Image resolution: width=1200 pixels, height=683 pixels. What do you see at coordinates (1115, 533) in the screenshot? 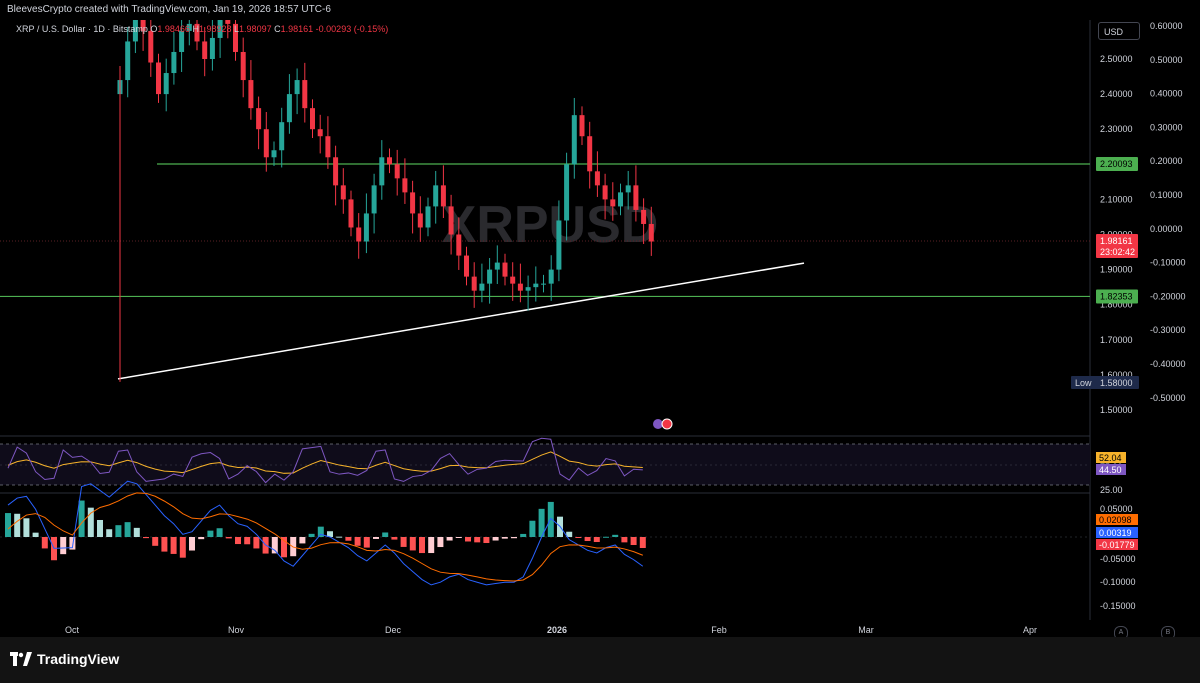
I see `macd-tag: 0.00319` at bounding box center [1115, 533].